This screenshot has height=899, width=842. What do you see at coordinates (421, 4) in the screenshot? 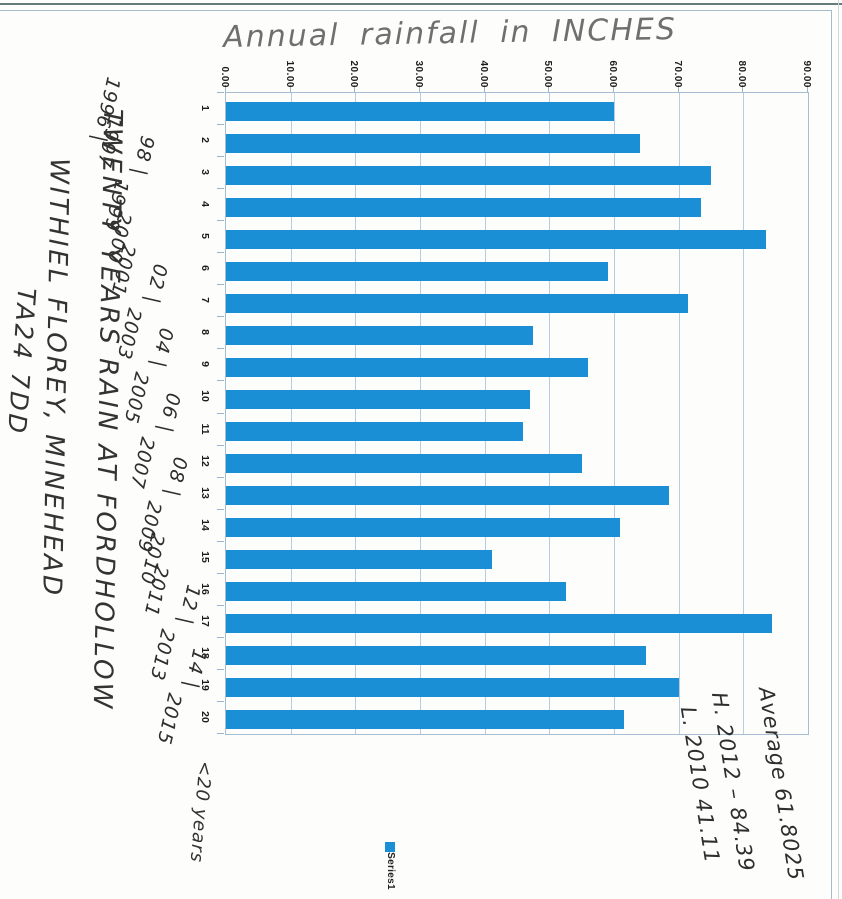
I see `scan-edge-artifact` at bounding box center [421, 4].